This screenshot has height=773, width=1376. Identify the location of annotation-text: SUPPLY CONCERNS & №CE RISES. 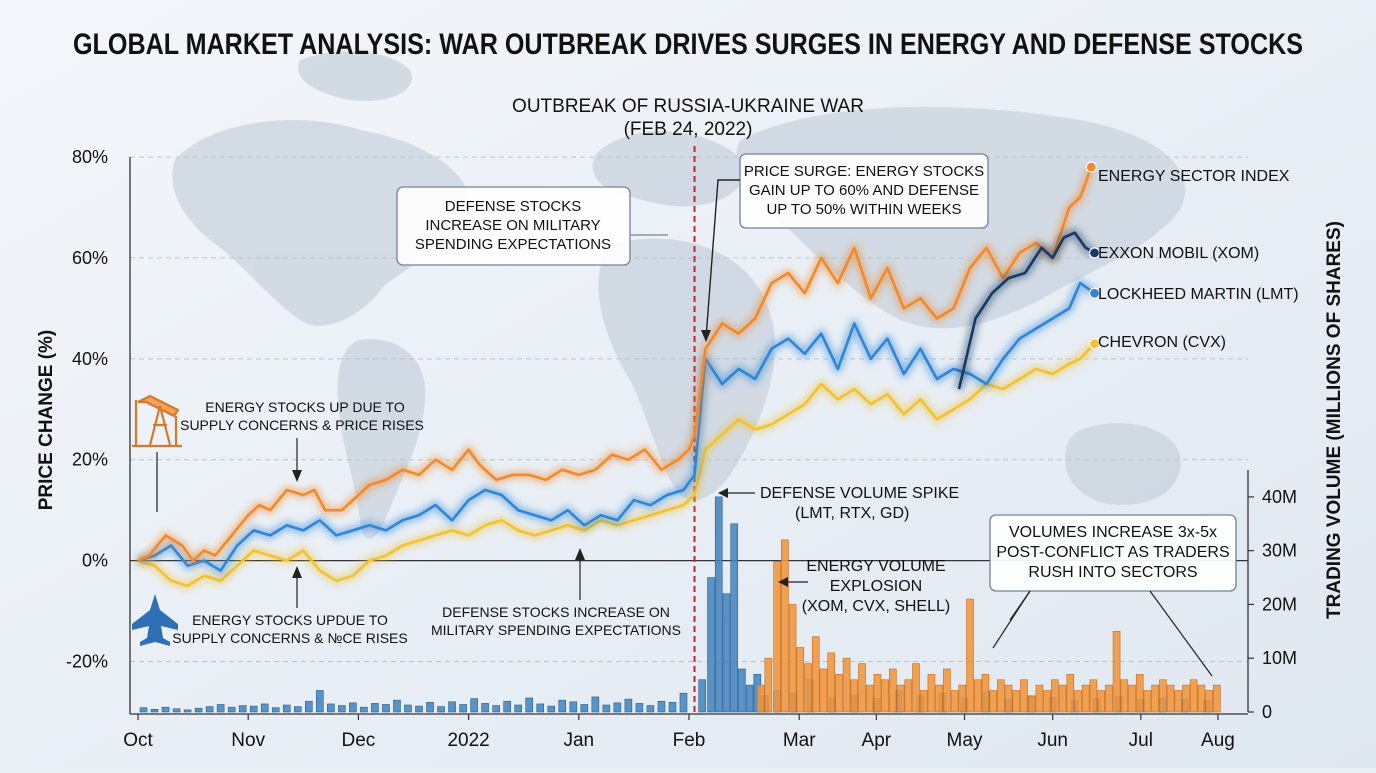
(289, 638).